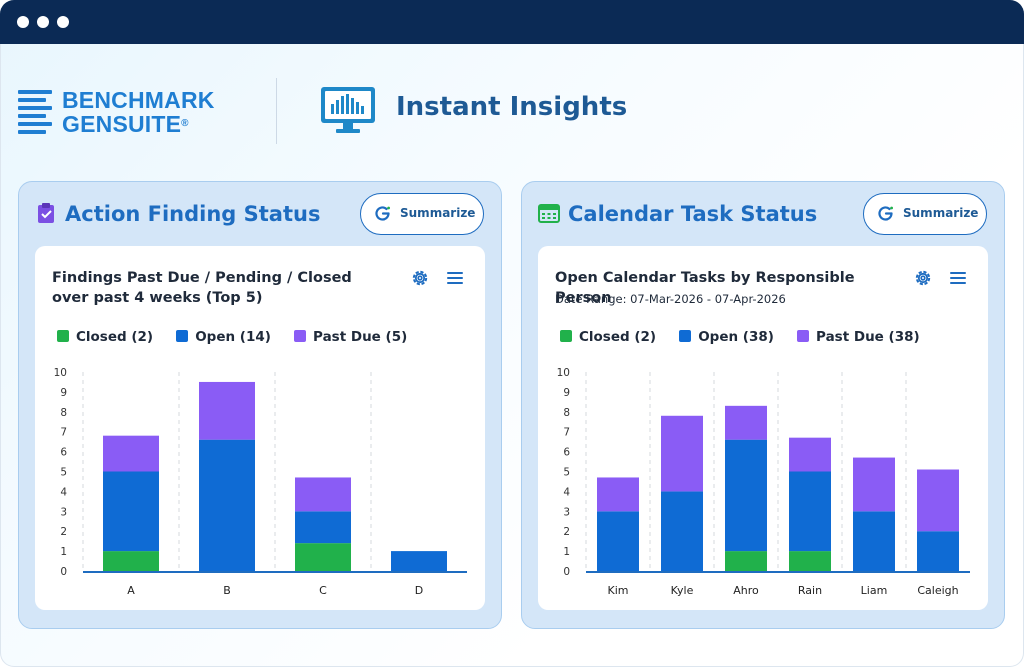  Describe the element at coordinates (858, 337) in the screenshot. I see `legend-item-past-due: Past Due (38)` at that location.